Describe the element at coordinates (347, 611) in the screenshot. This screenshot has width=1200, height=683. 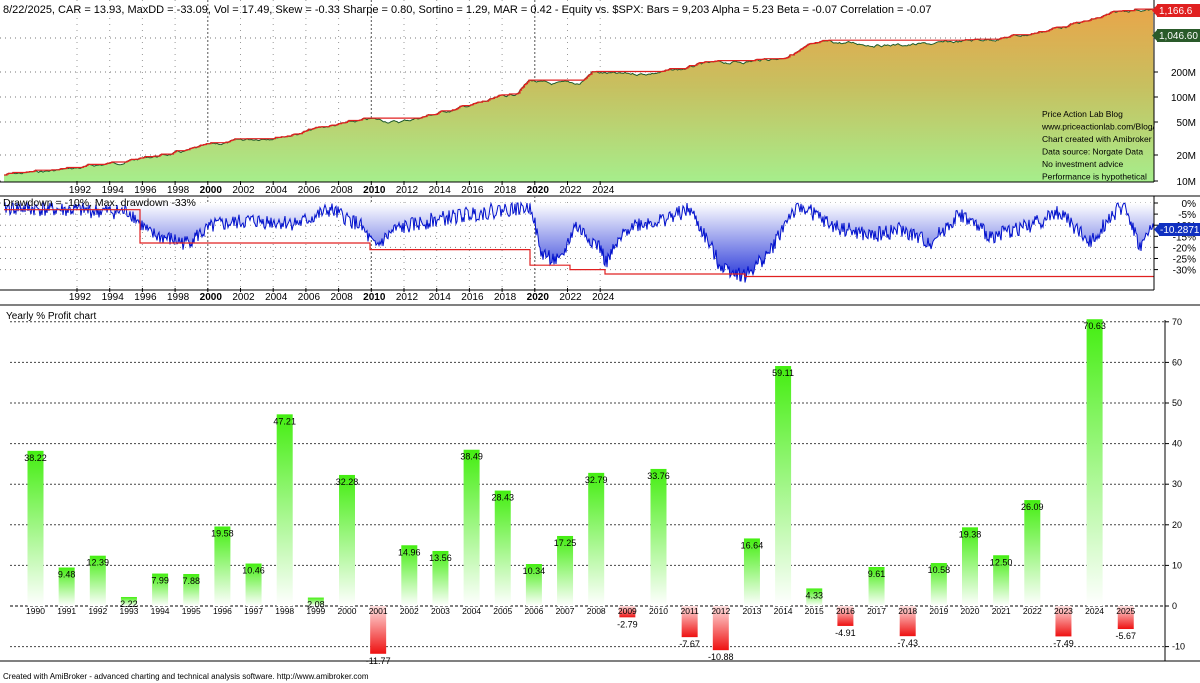
I see `profit-category-label: 2000` at that location.